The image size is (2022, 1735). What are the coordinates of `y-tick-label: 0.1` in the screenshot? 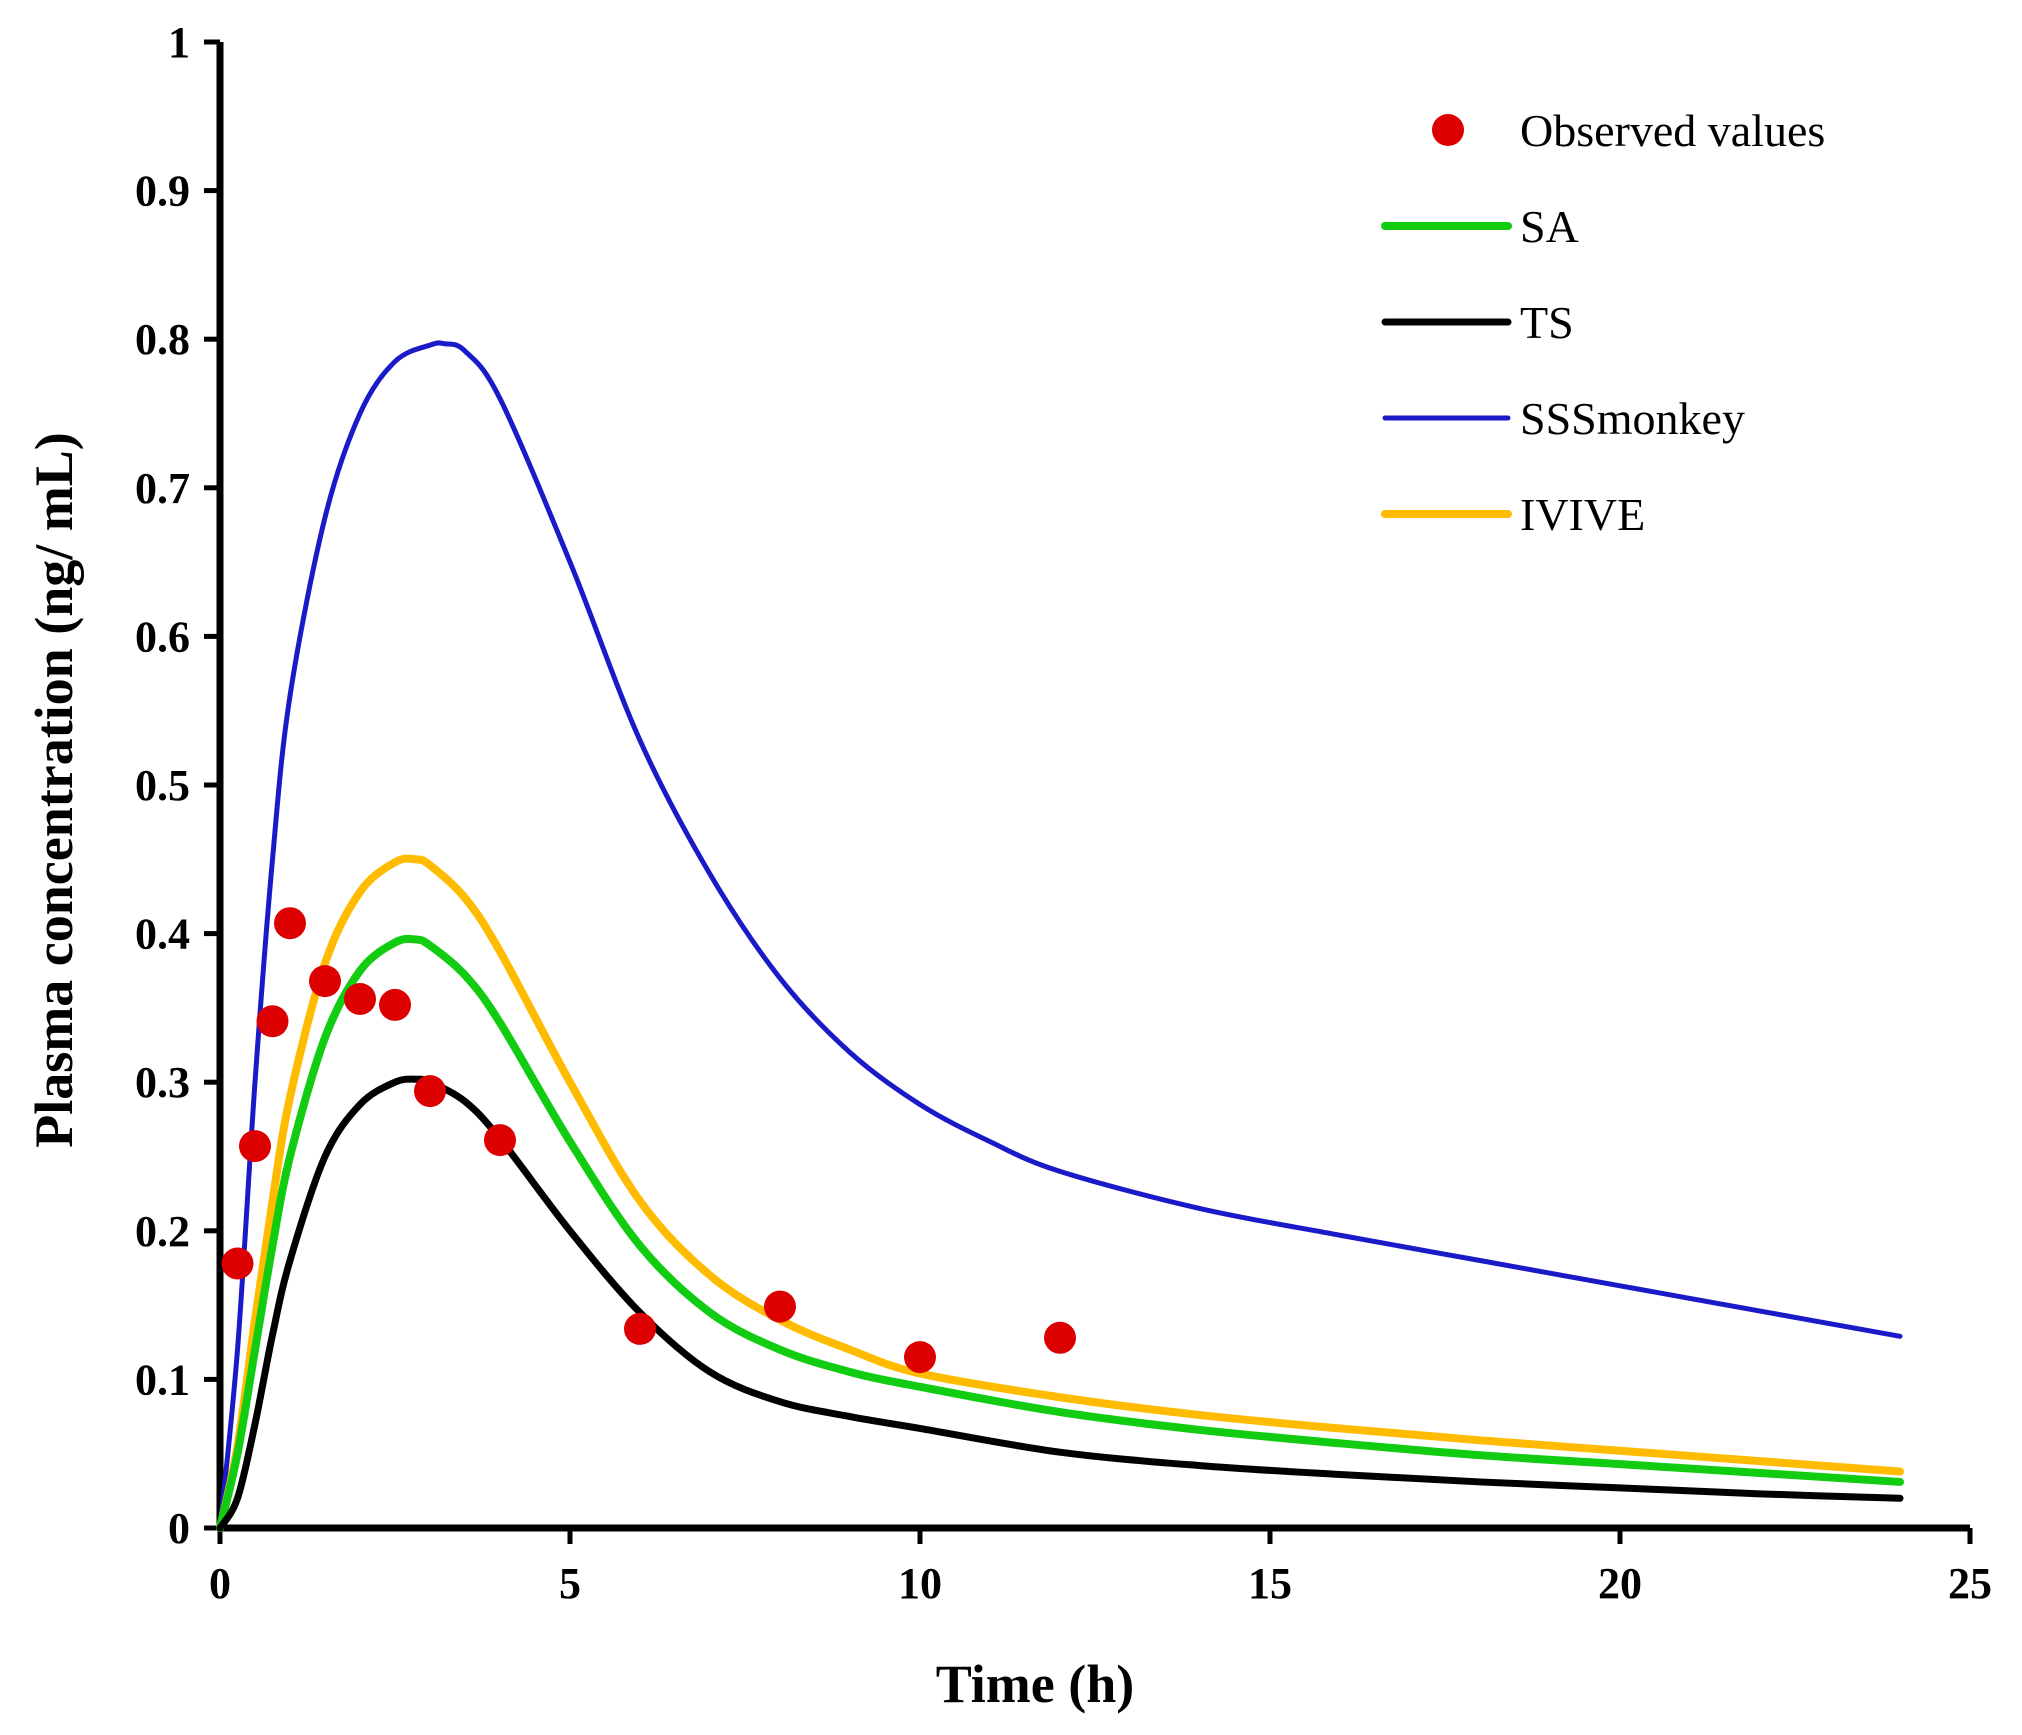 It's located at (162, 1379).